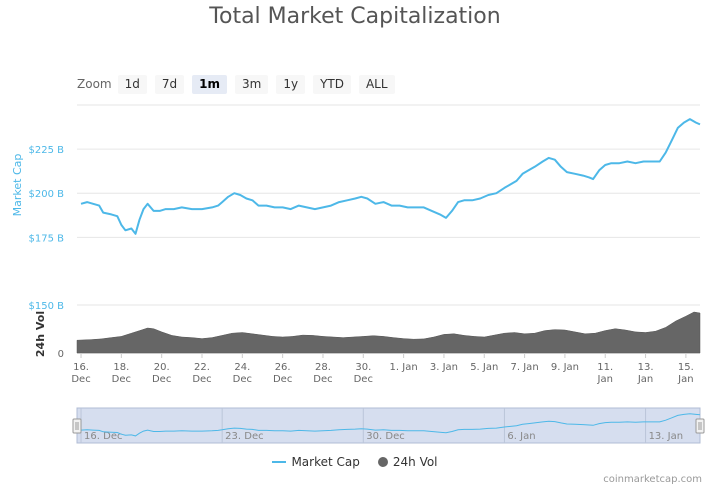  I want to click on chart-legend: Market Cap 24h Vol, so click(355, 462).